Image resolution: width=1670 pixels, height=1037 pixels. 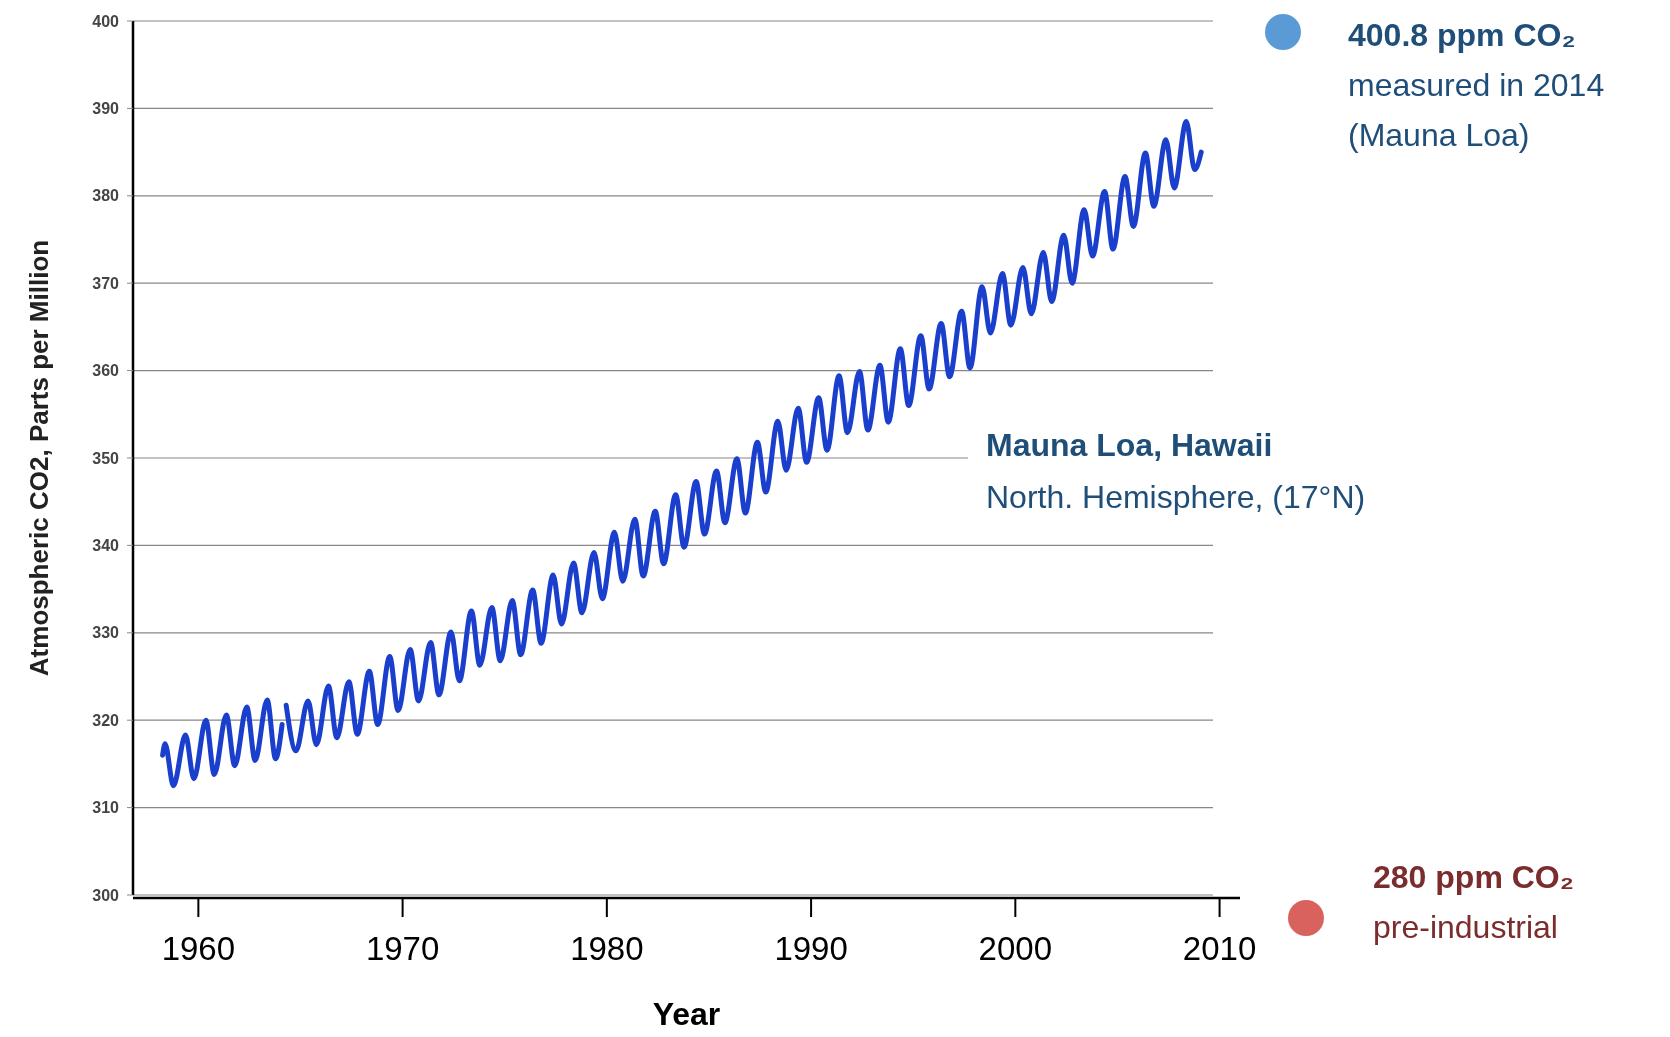 What do you see at coordinates (106, 458) in the screenshot?
I see `y-tick-label: 350` at bounding box center [106, 458].